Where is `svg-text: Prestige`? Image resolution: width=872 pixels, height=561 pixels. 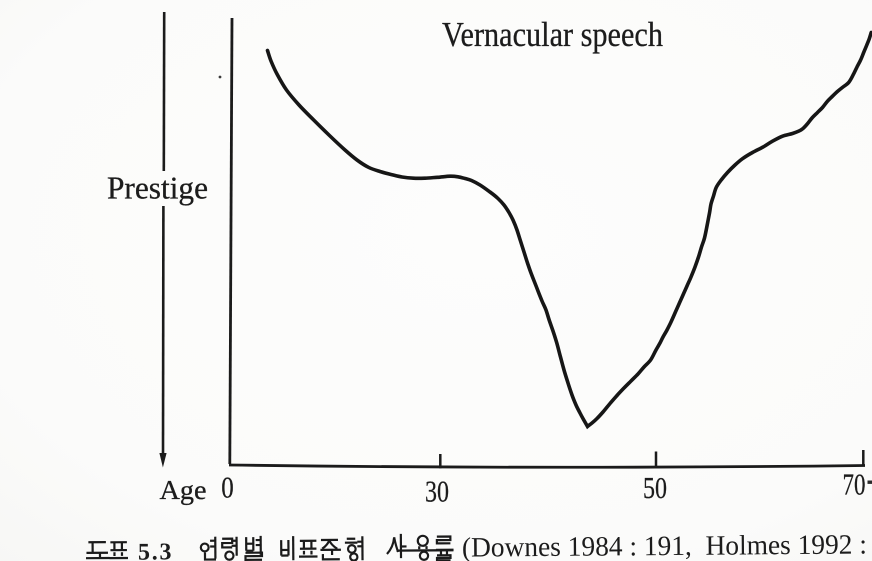
svg-text: Prestige is located at coordinates (157, 188).